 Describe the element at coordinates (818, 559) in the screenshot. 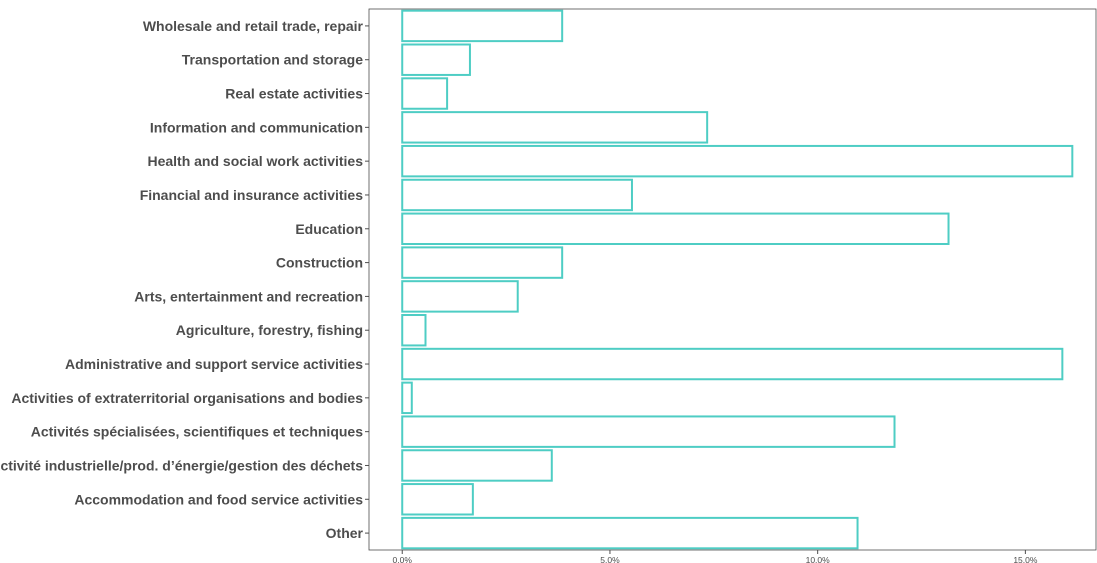

I see `x-tick-label: 10.0%` at that location.